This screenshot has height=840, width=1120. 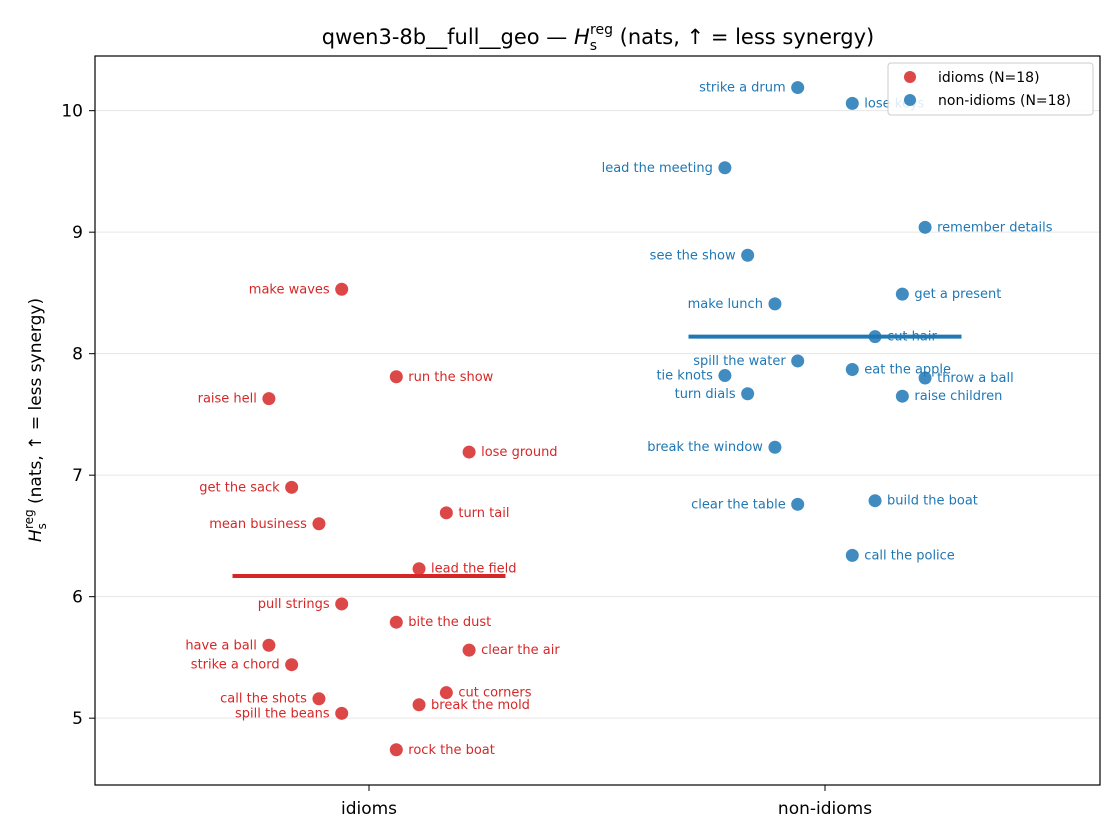 What do you see at coordinates (739, 361) in the screenshot?
I see `data-label: spill the water` at bounding box center [739, 361].